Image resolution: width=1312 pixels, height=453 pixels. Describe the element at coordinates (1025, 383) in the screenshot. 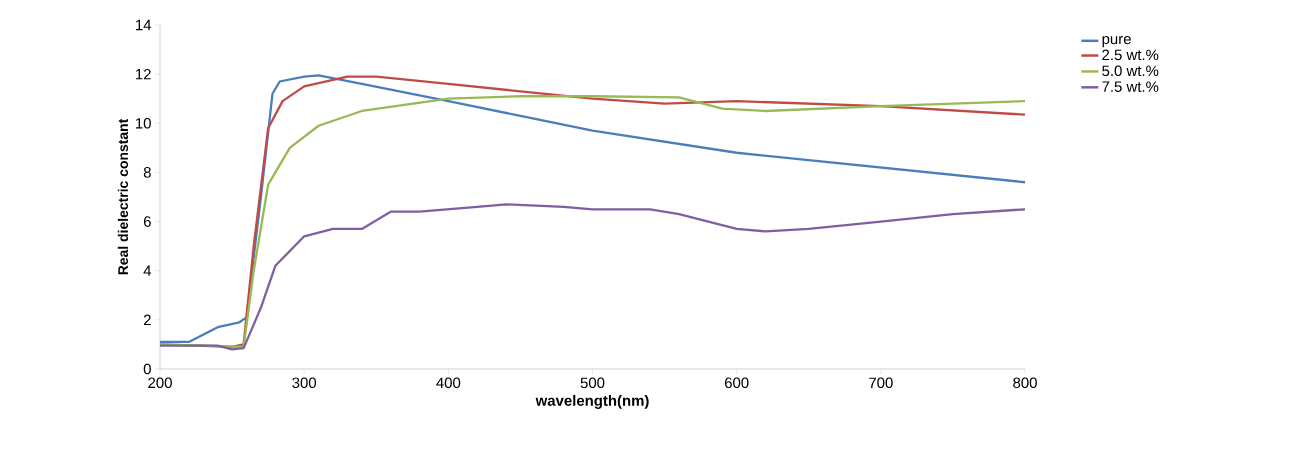

I see `x-tick-label: 800` at that location.